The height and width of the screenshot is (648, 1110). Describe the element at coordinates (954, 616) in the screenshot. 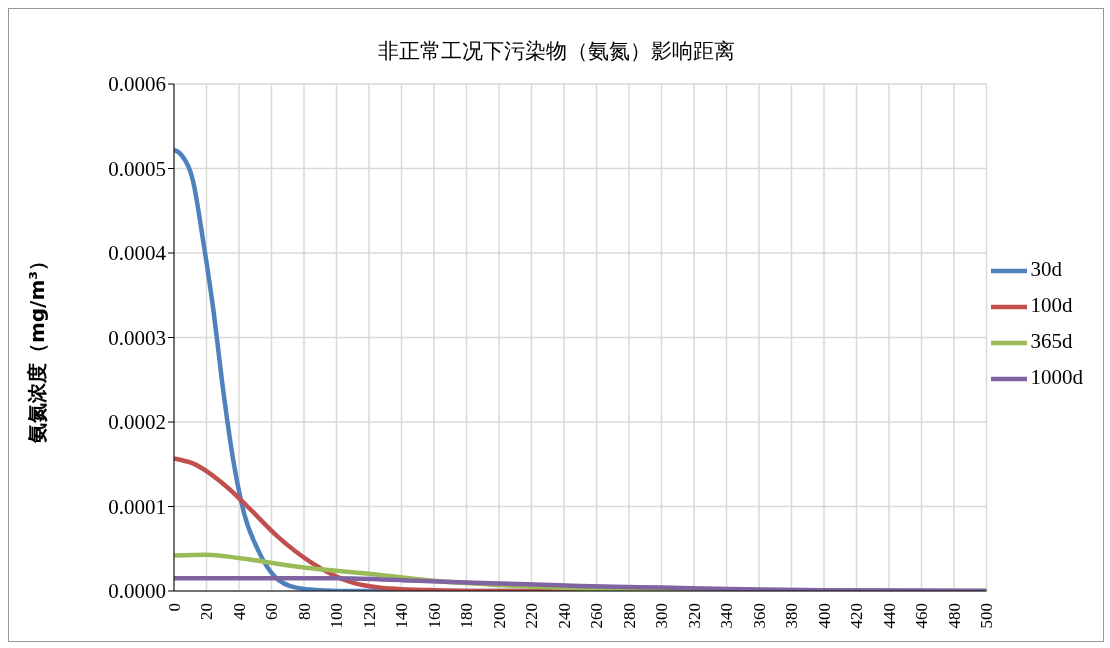

I see `x-tick-label: 480` at that location.